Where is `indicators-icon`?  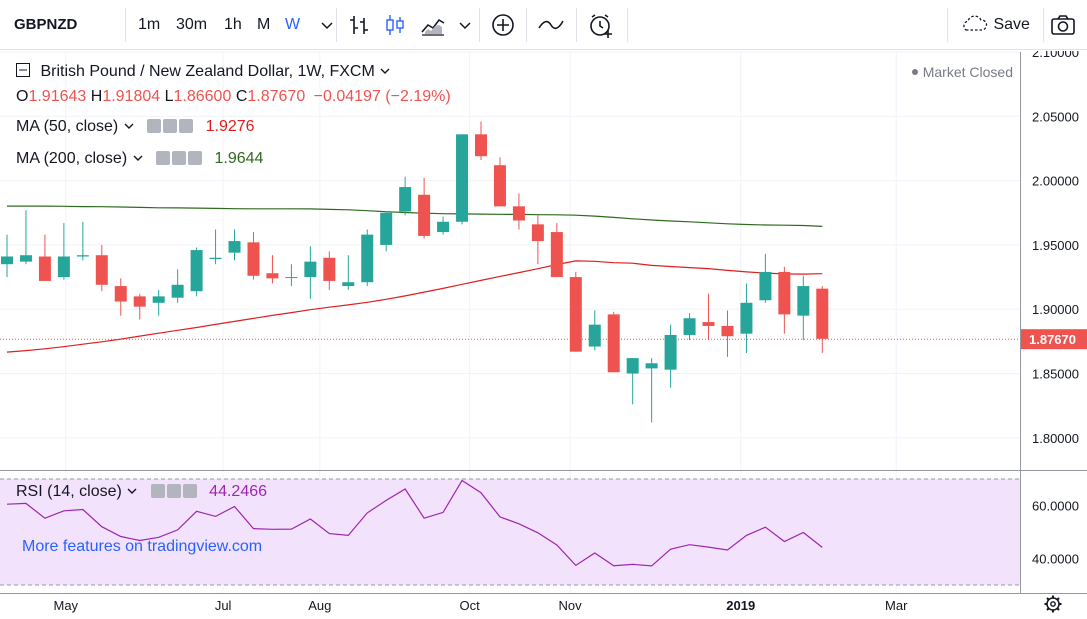
indicators-icon is located at coordinates (433, 25).